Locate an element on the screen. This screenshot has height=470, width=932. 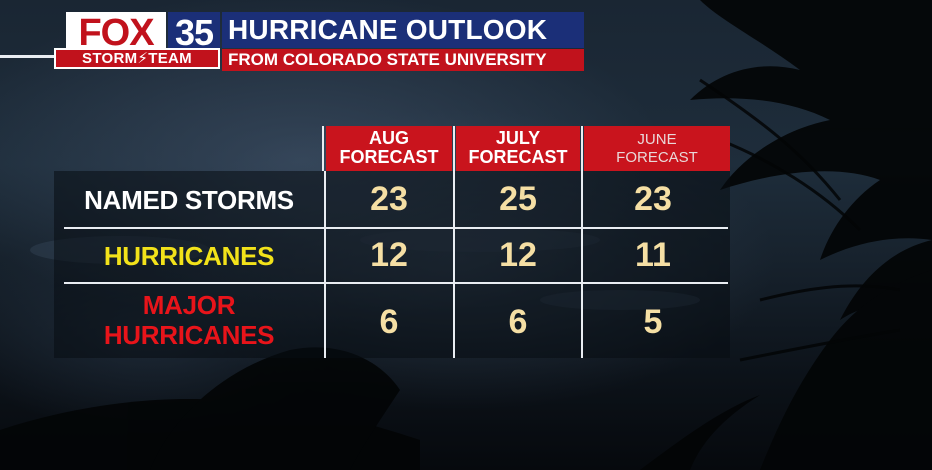
header-rule is located at coordinates (27, 56).